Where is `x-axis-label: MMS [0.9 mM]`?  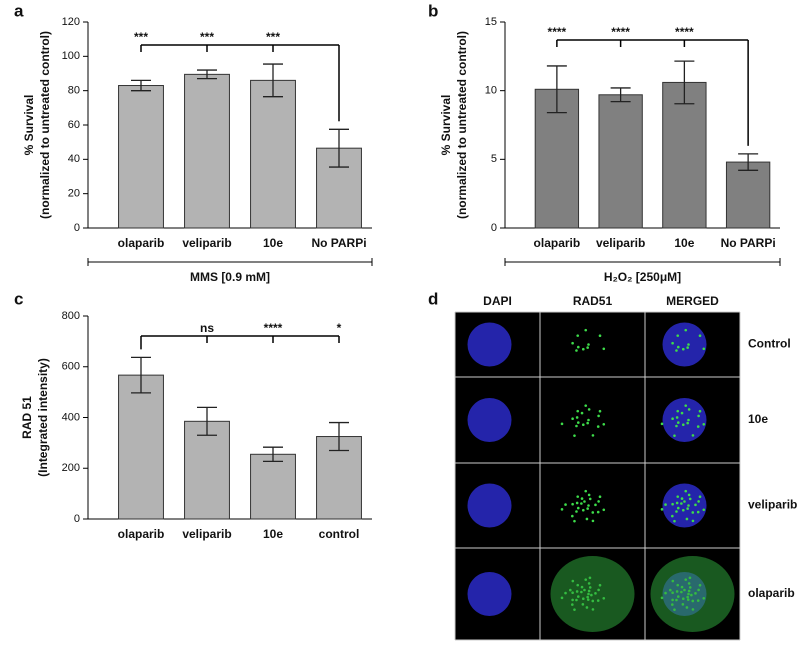
x-axis-label: MMS [0.9 mM] is located at coordinates (230, 277).